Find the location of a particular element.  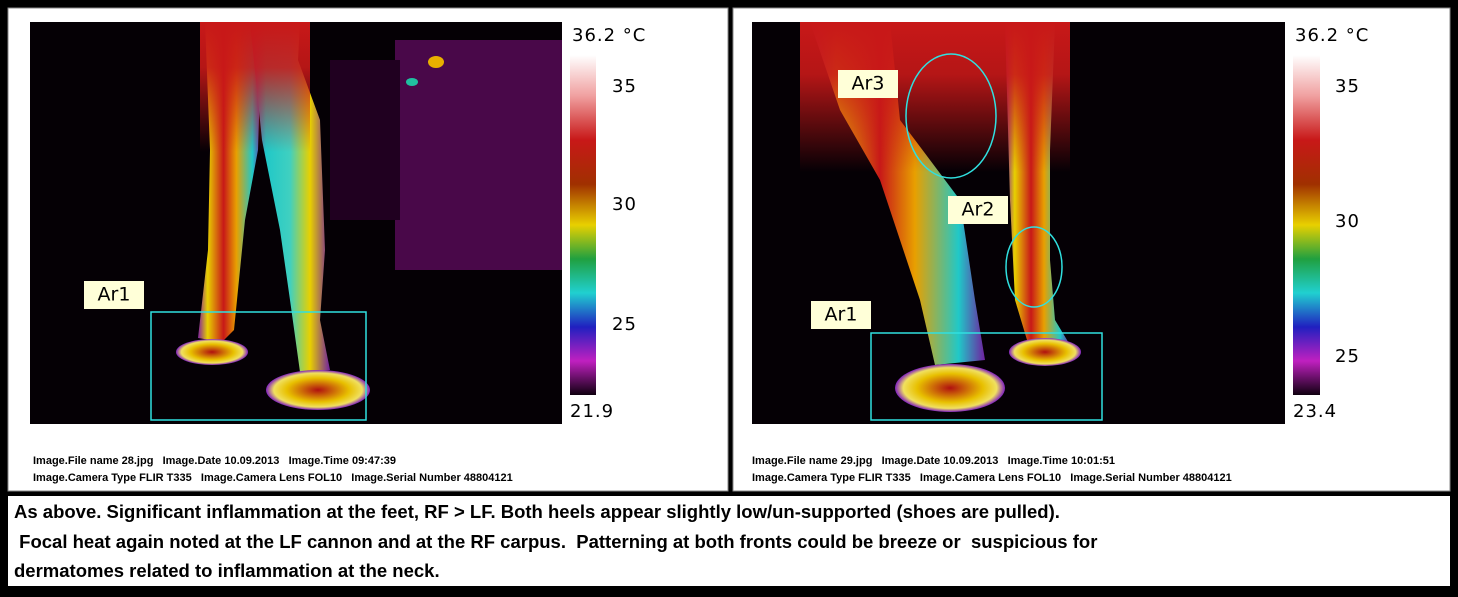

area-label: Ar2 is located at coordinates (978, 210).